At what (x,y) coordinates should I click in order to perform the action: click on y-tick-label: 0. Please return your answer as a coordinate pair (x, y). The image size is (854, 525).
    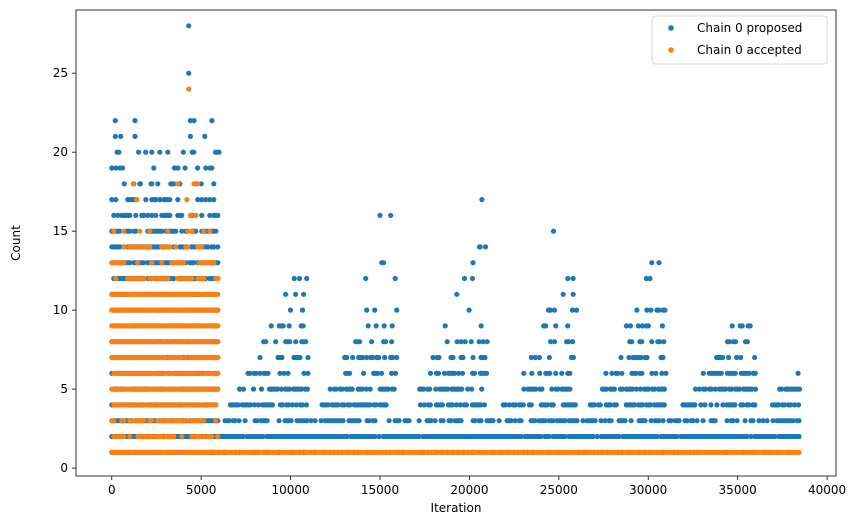
    Looking at the image, I should click on (64, 468).